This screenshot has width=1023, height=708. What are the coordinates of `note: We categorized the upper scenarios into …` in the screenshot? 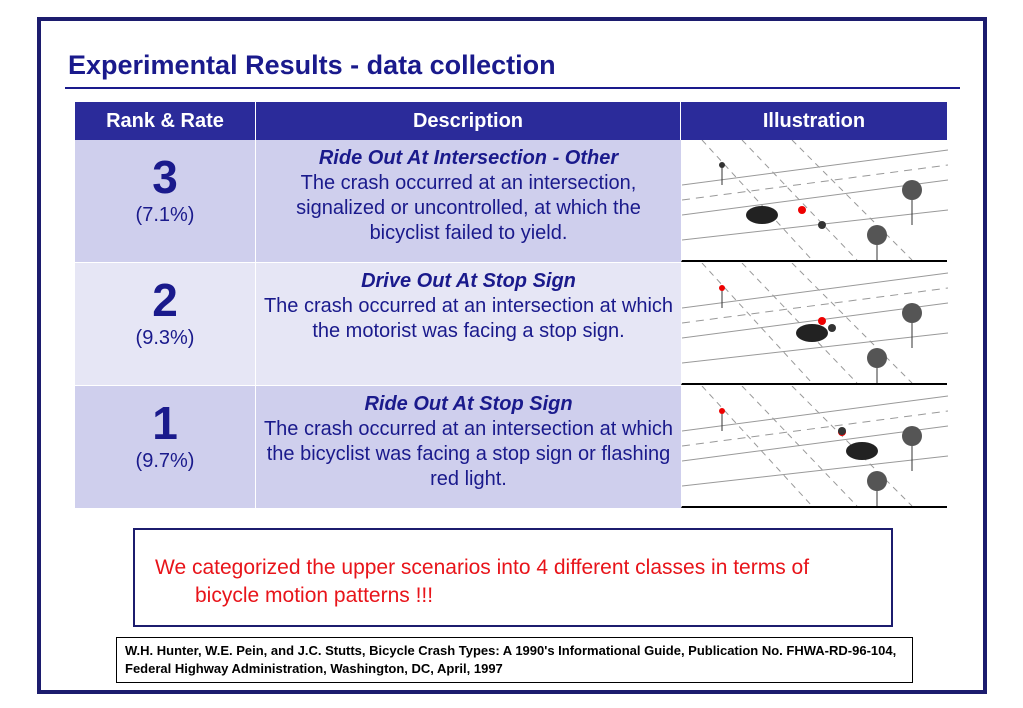 It's located at (513, 577).